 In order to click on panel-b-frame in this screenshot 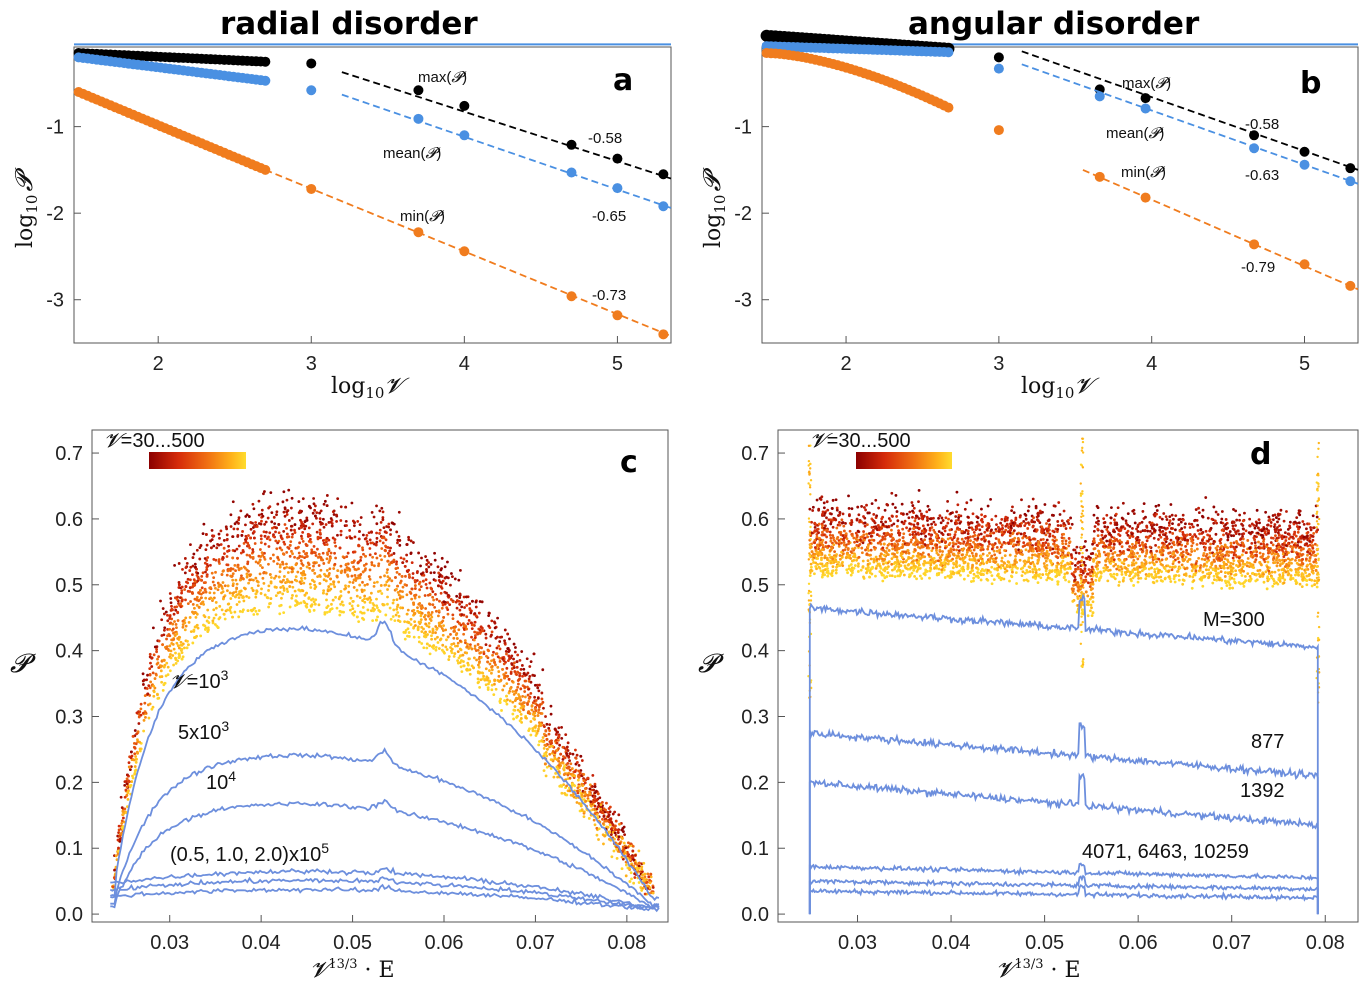, I will do `click(1060, 195)`.